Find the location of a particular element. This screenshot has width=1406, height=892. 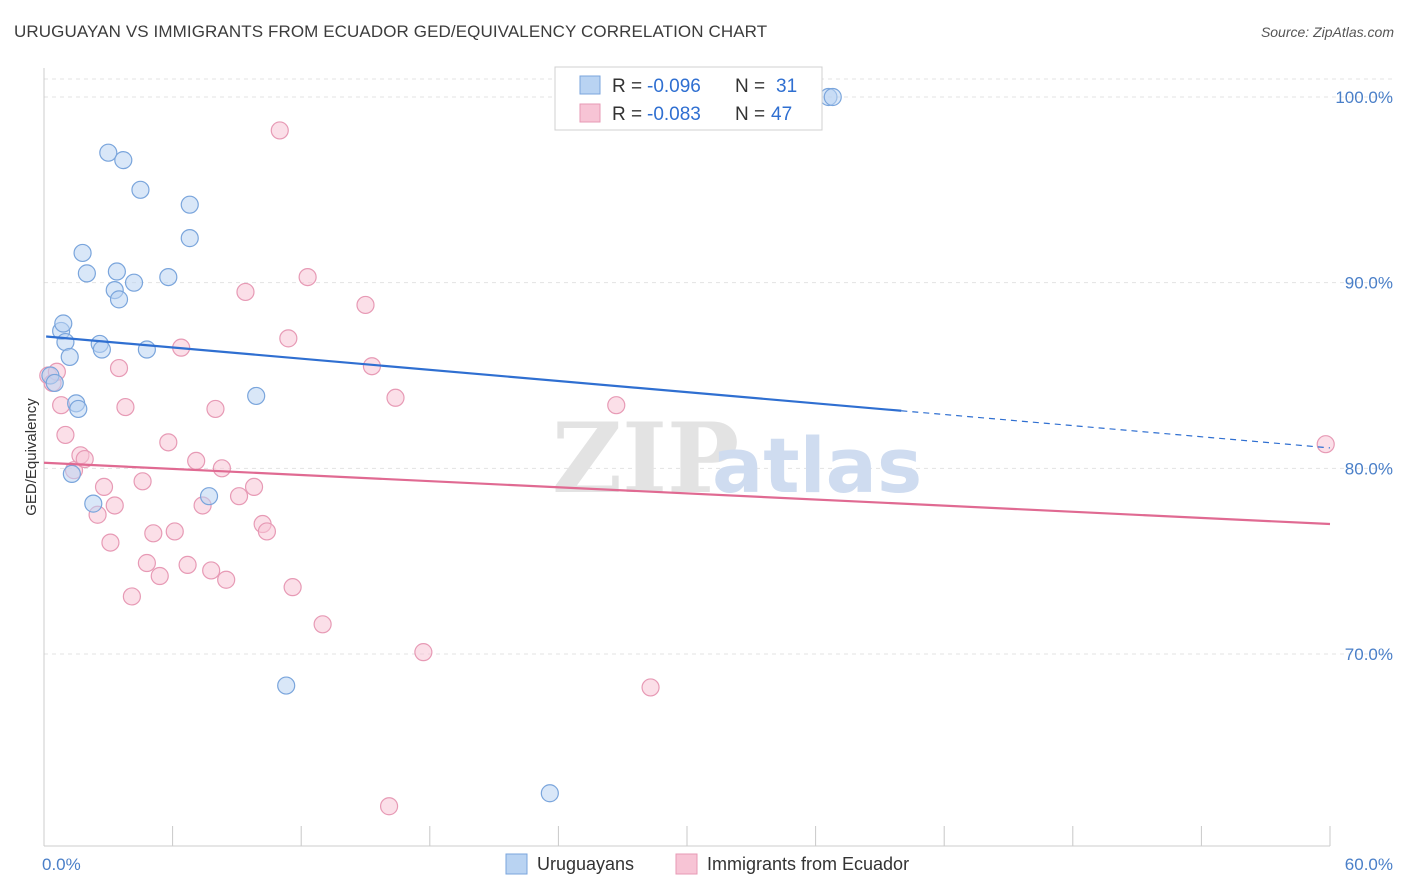

y-tick-label: 100.0% is located at coordinates (1364, 97).